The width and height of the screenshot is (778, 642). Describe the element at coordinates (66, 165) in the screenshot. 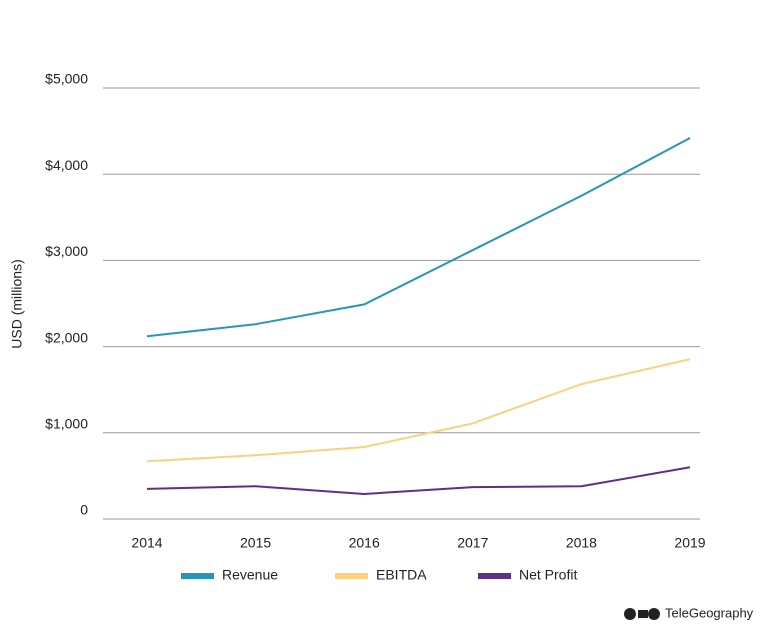

I see `y-tick-label: $4,000` at that location.